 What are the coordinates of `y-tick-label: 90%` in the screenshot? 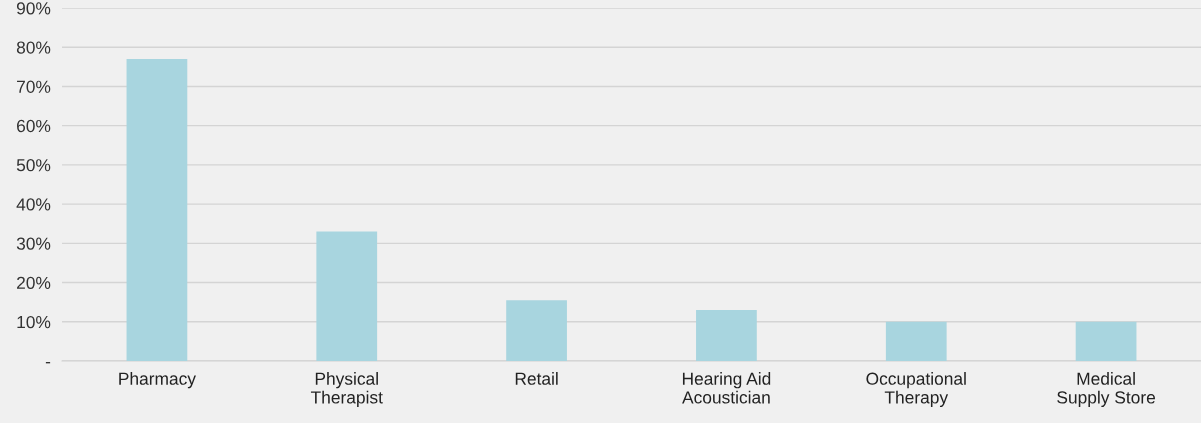 It's located at (33, 8).